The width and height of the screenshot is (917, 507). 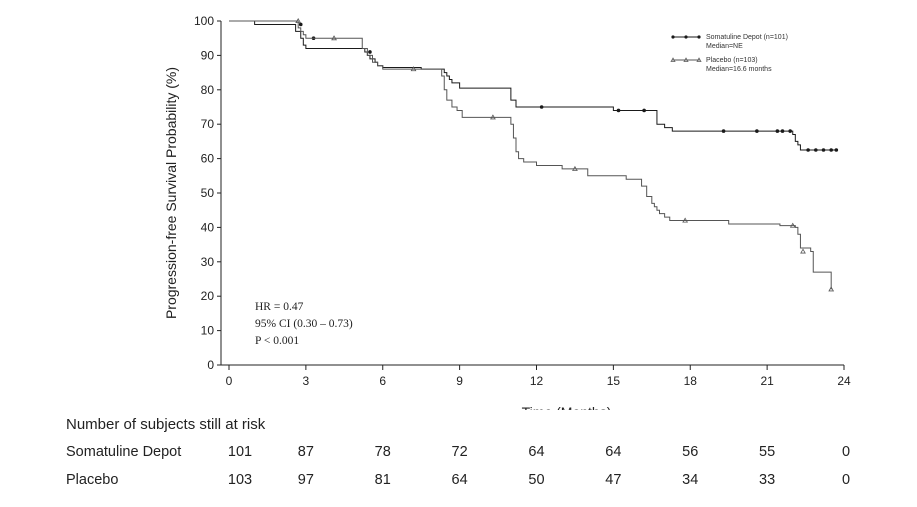 What do you see at coordinates (844, 381) in the screenshot?
I see `x-tick-label: 24` at bounding box center [844, 381].